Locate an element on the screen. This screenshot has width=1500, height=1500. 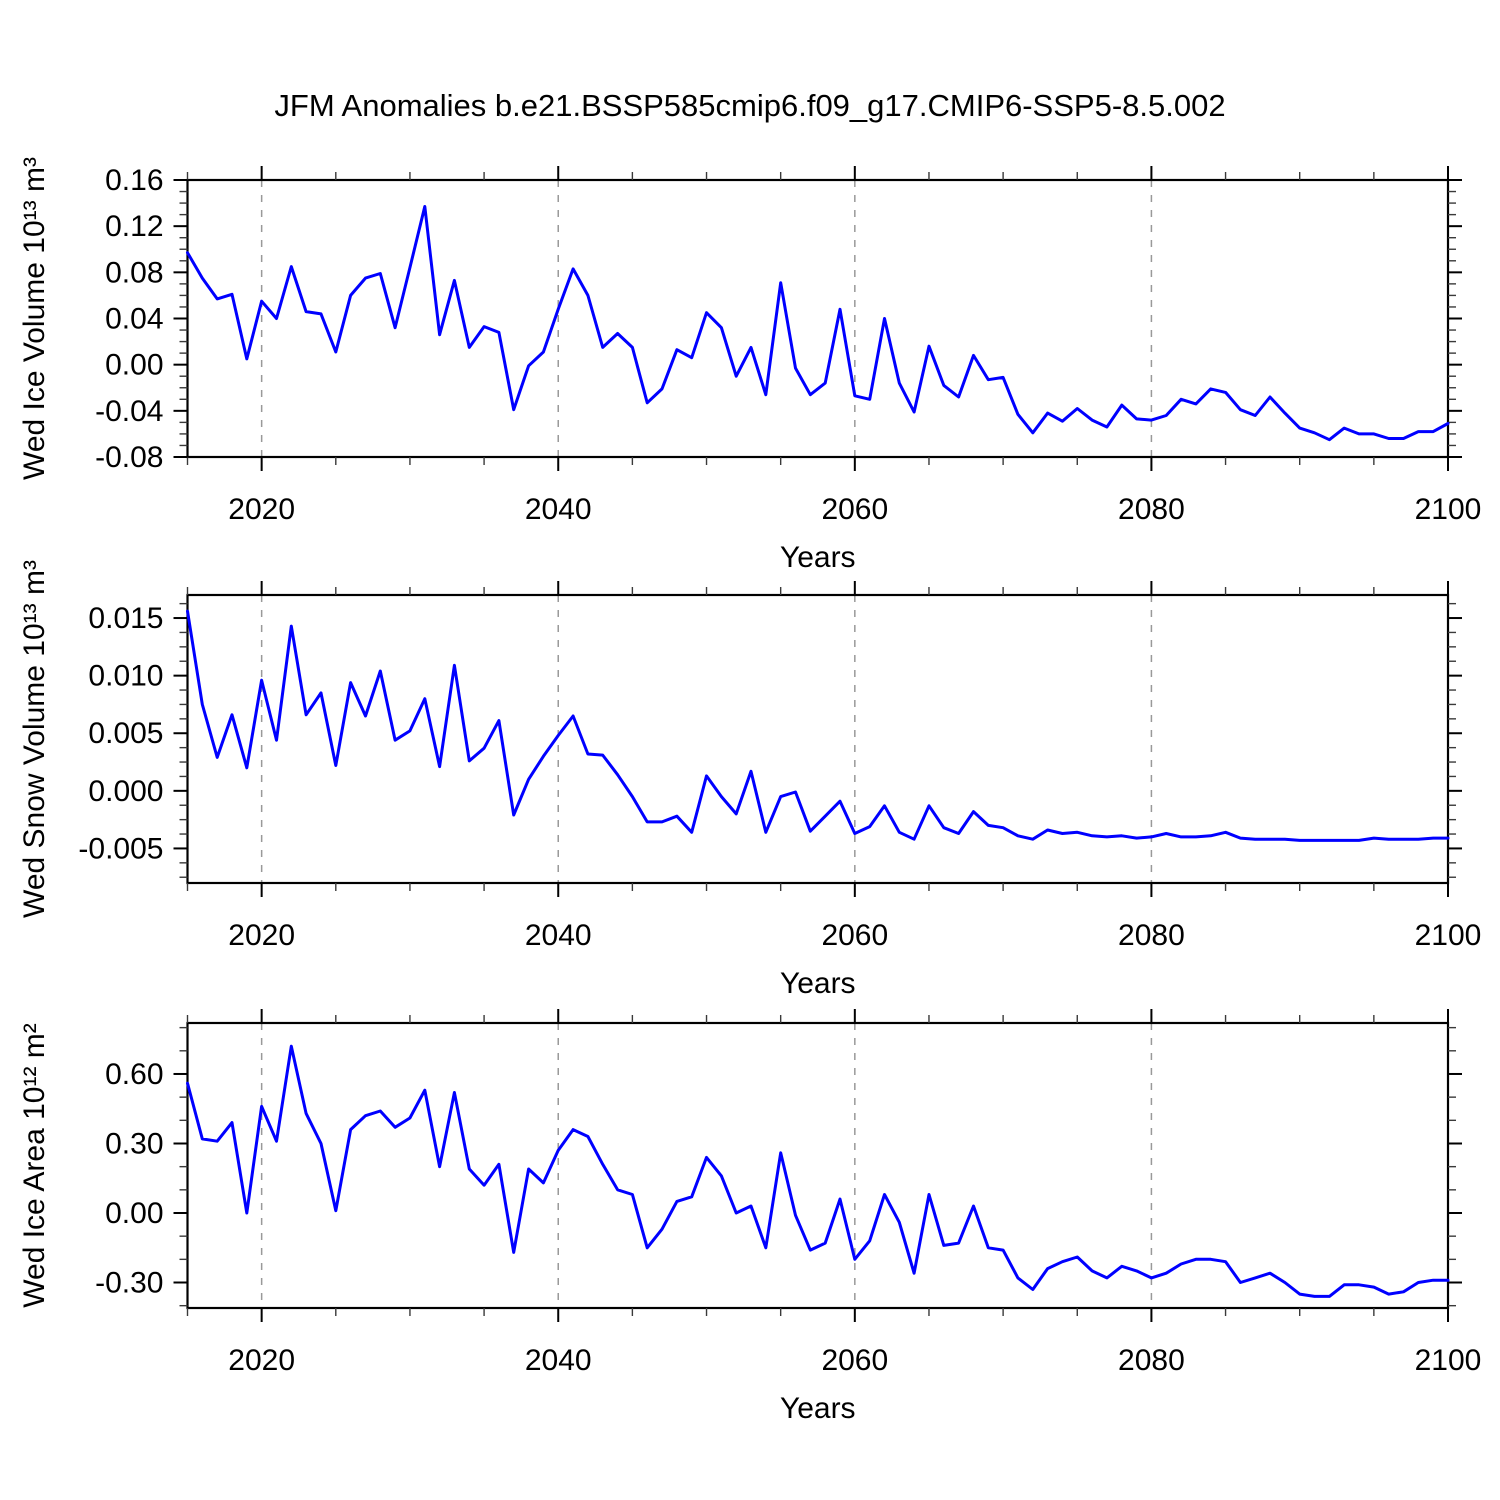
y-axis-title: Wed Ice Area 10¹² m² is located at coordinates (34, 1165).